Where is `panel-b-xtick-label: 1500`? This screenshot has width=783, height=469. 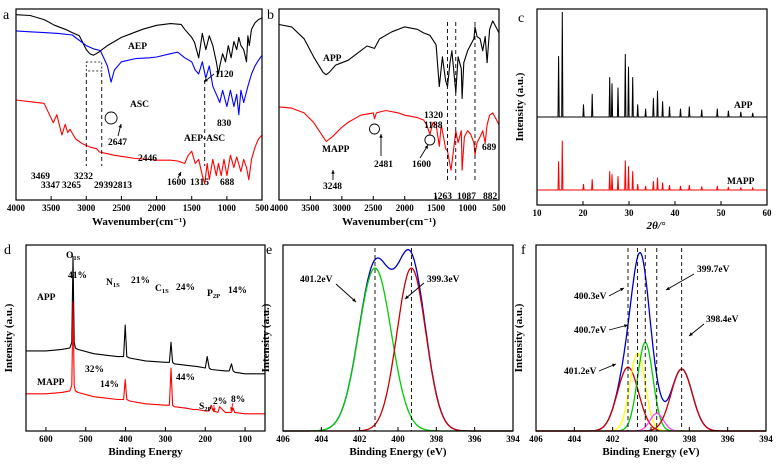 panel-b-xtick-label: 1500 is located at coordinates (436, 208).